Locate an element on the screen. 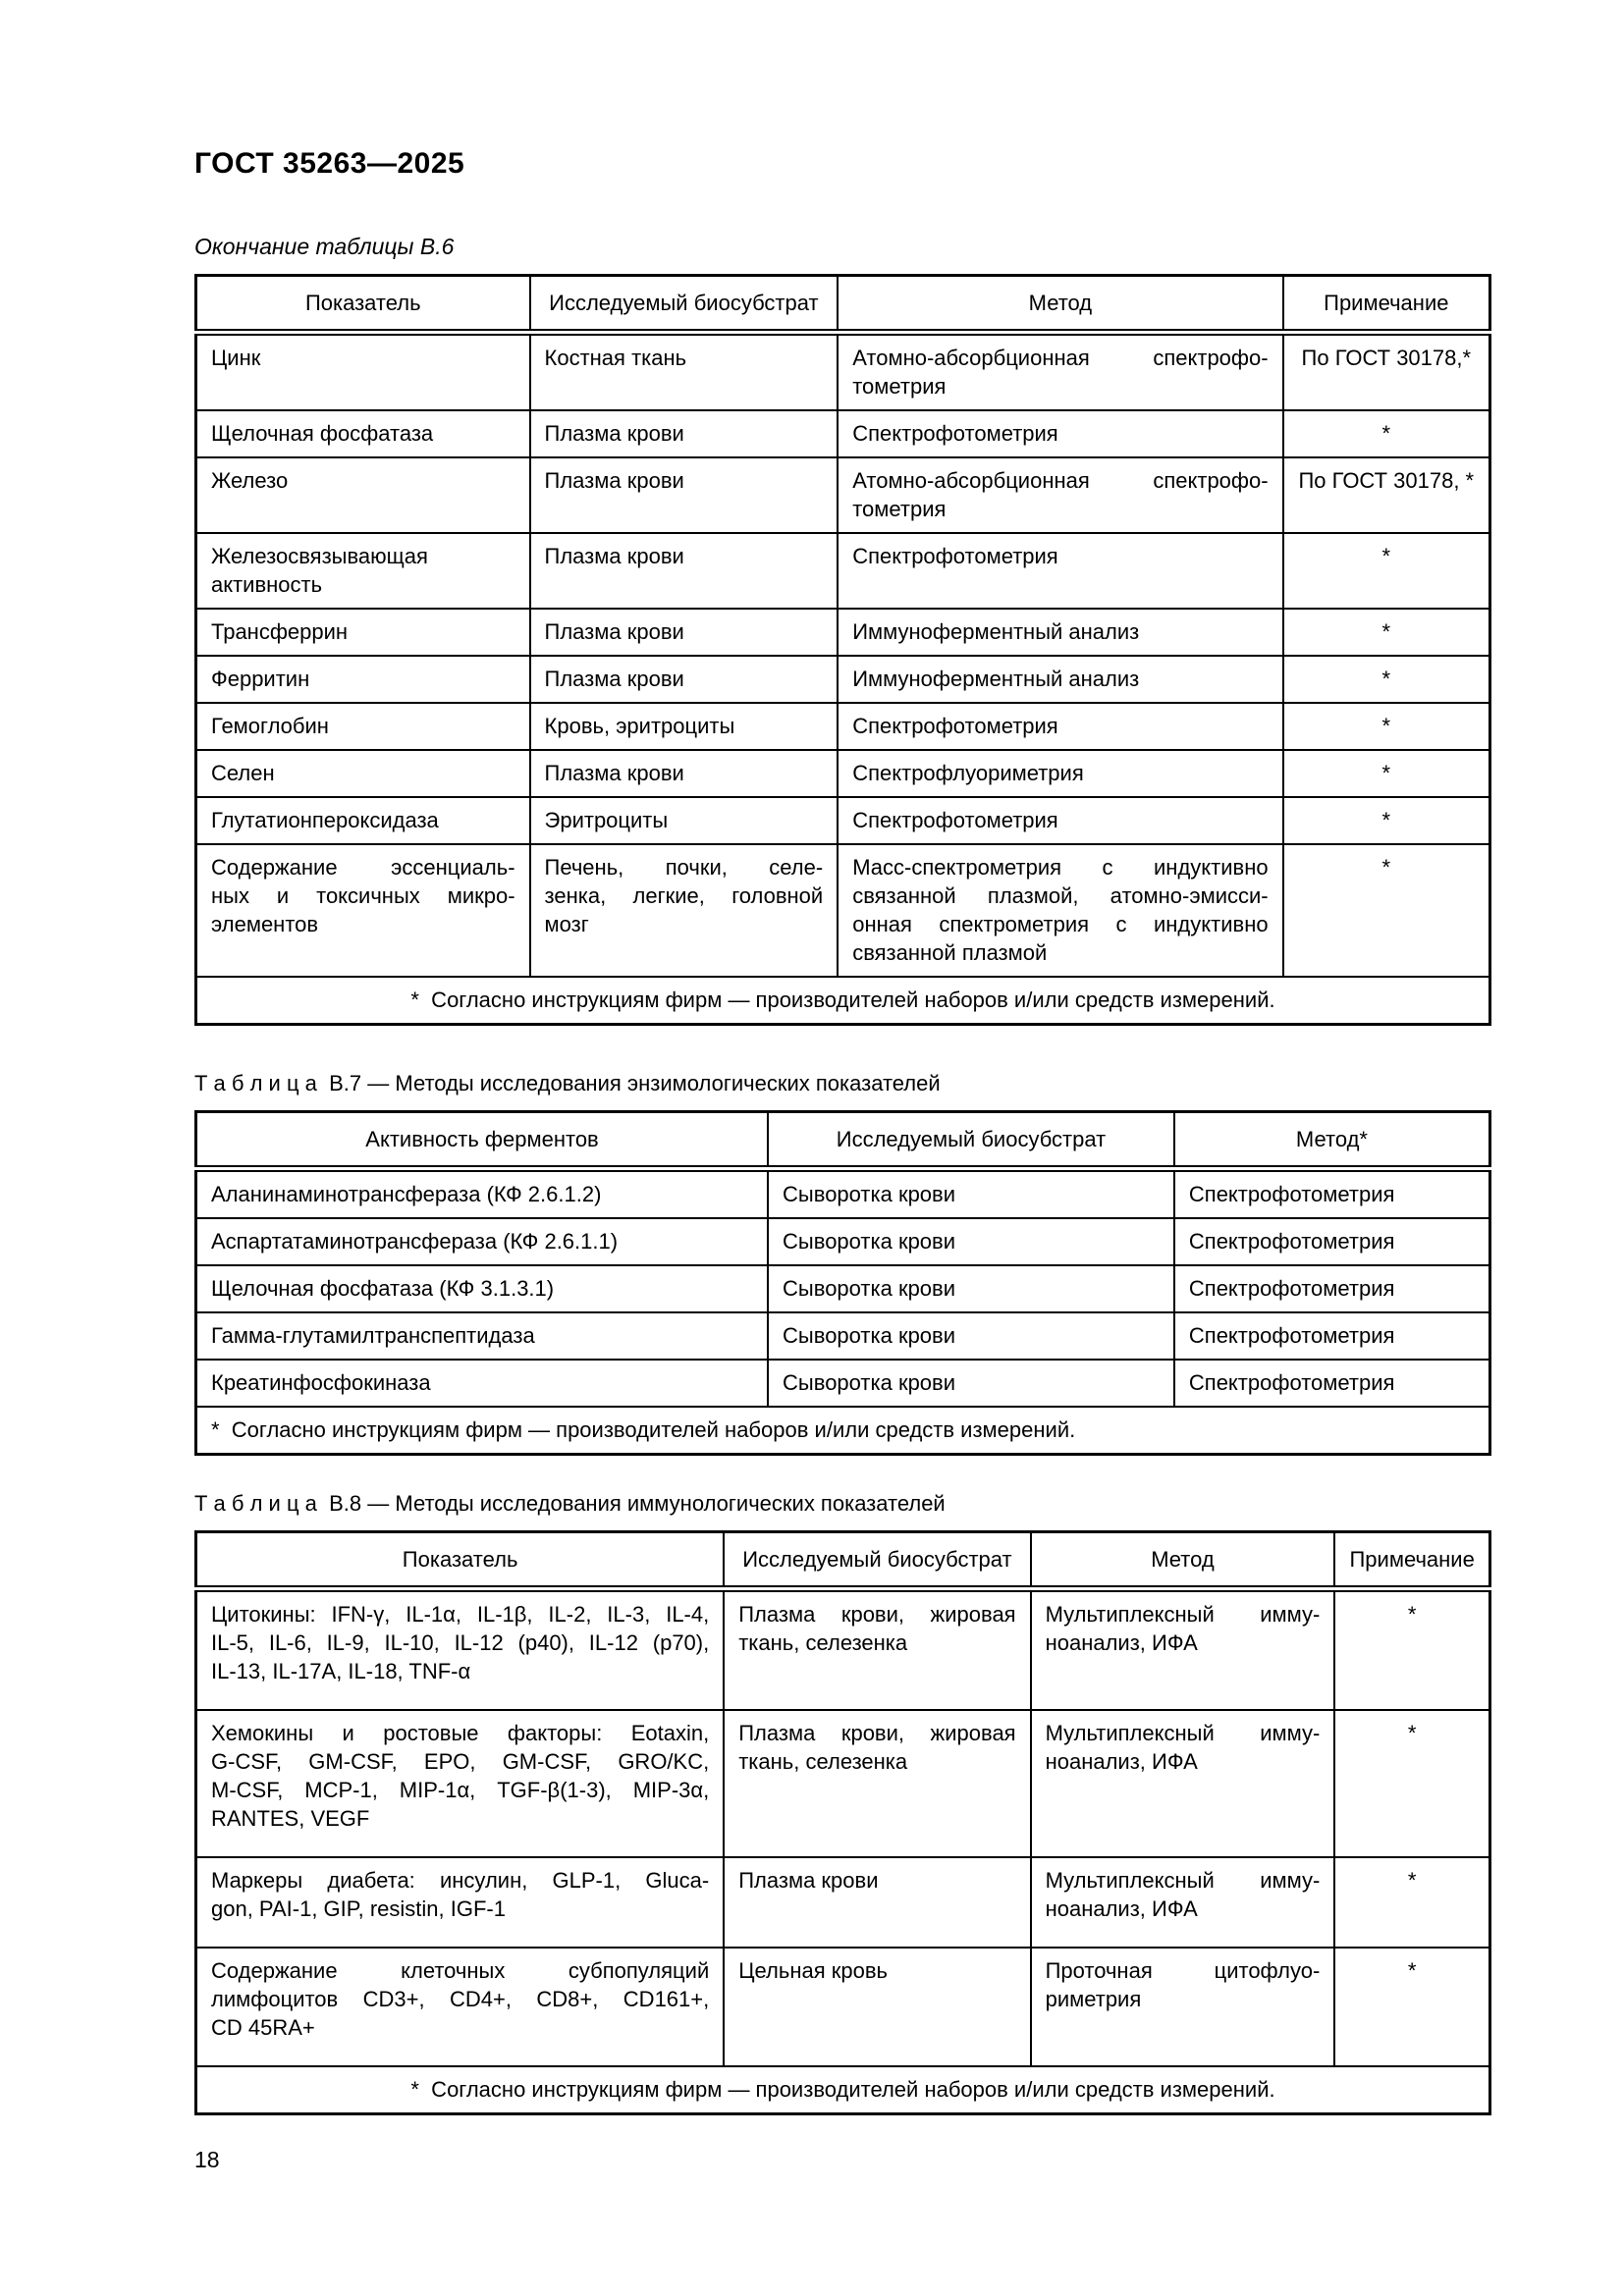 This screenshot has width=1624, height=2296. table-cell: Проточная цитофлуо-риметрия is located at coordinates (1182, 2007).